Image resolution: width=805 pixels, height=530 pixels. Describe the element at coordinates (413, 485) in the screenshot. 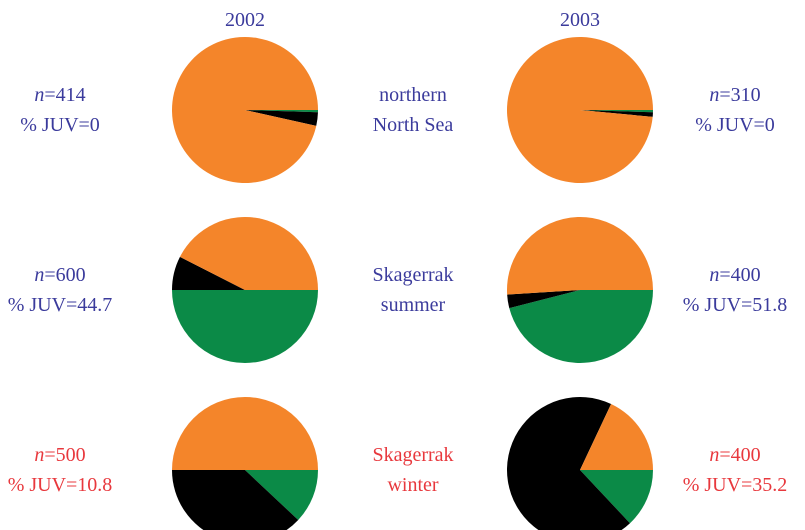

I see `region-label: winter` at that location.